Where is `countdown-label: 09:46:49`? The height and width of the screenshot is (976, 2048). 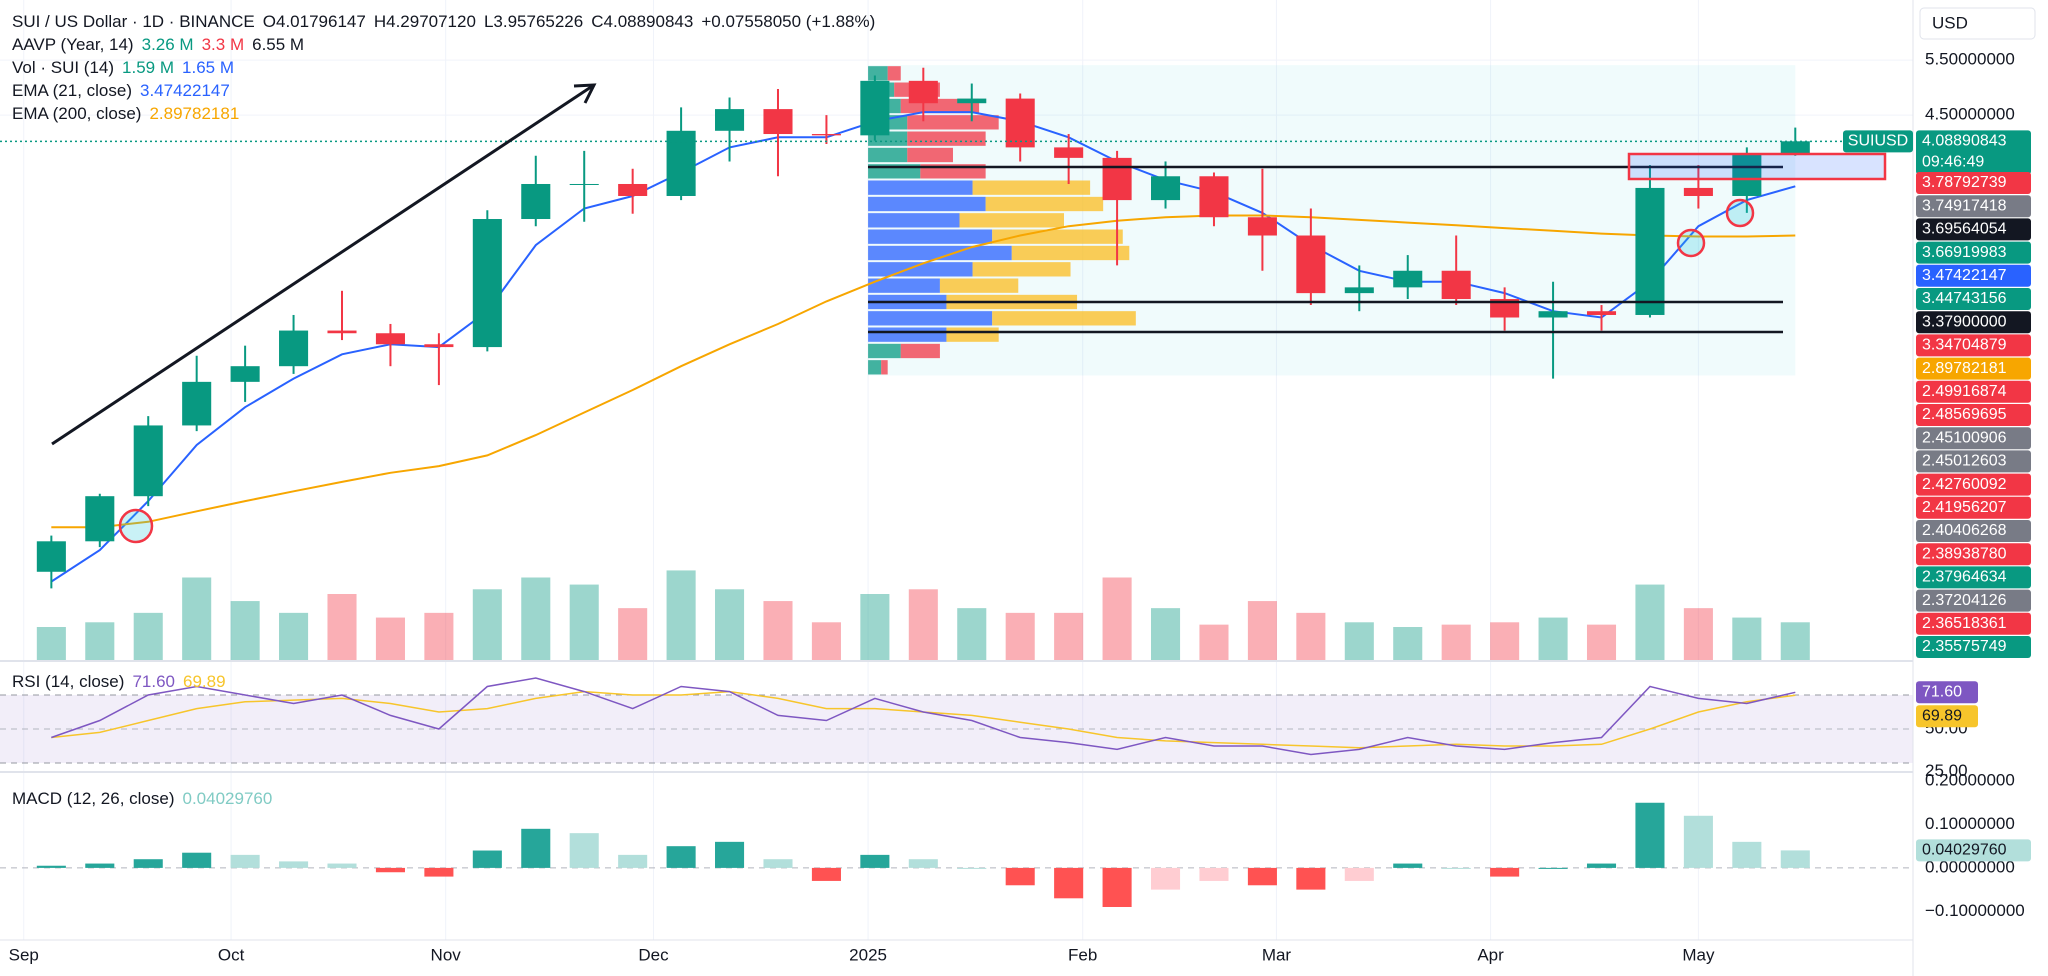 countdown-label: 09:46:49 is located at coordinates (1953, 162).